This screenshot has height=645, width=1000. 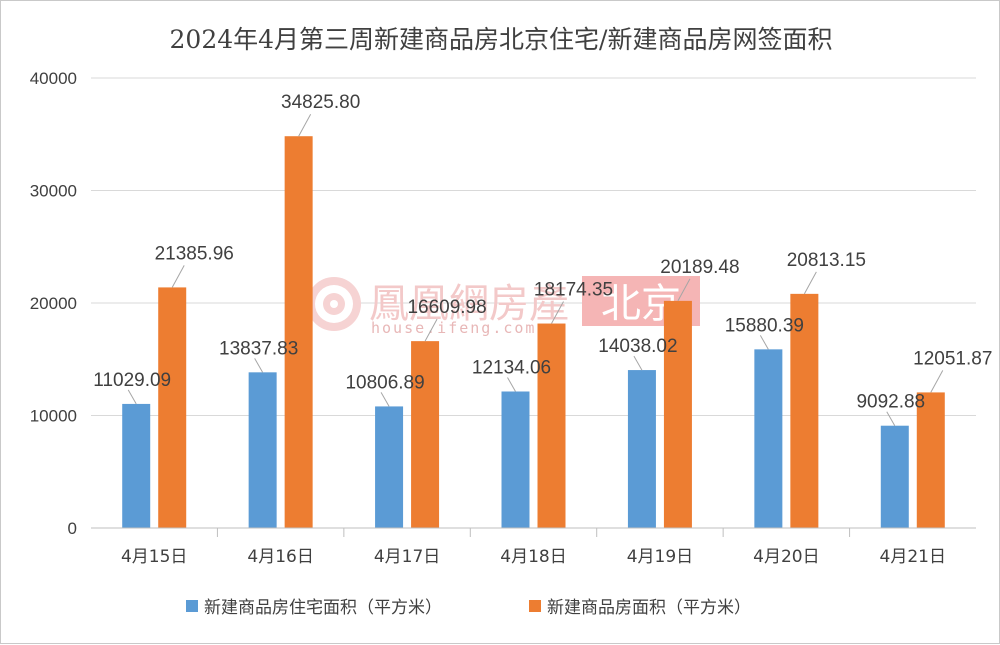 I want to click on y-tick-label: 20000, so click(x=53, y=303).